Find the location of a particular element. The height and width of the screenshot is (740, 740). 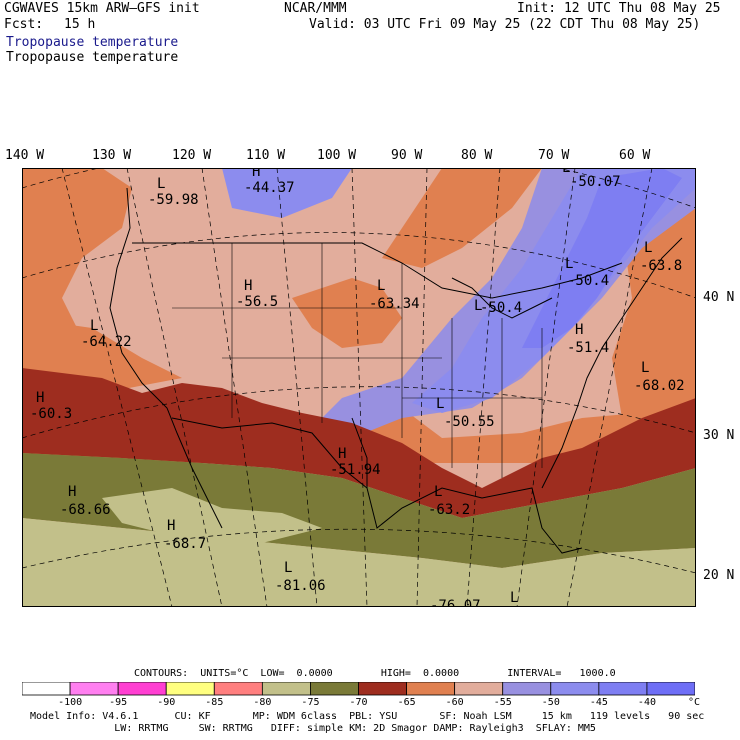

extremum-value: -68.66 is located at coordinates (85, 510).